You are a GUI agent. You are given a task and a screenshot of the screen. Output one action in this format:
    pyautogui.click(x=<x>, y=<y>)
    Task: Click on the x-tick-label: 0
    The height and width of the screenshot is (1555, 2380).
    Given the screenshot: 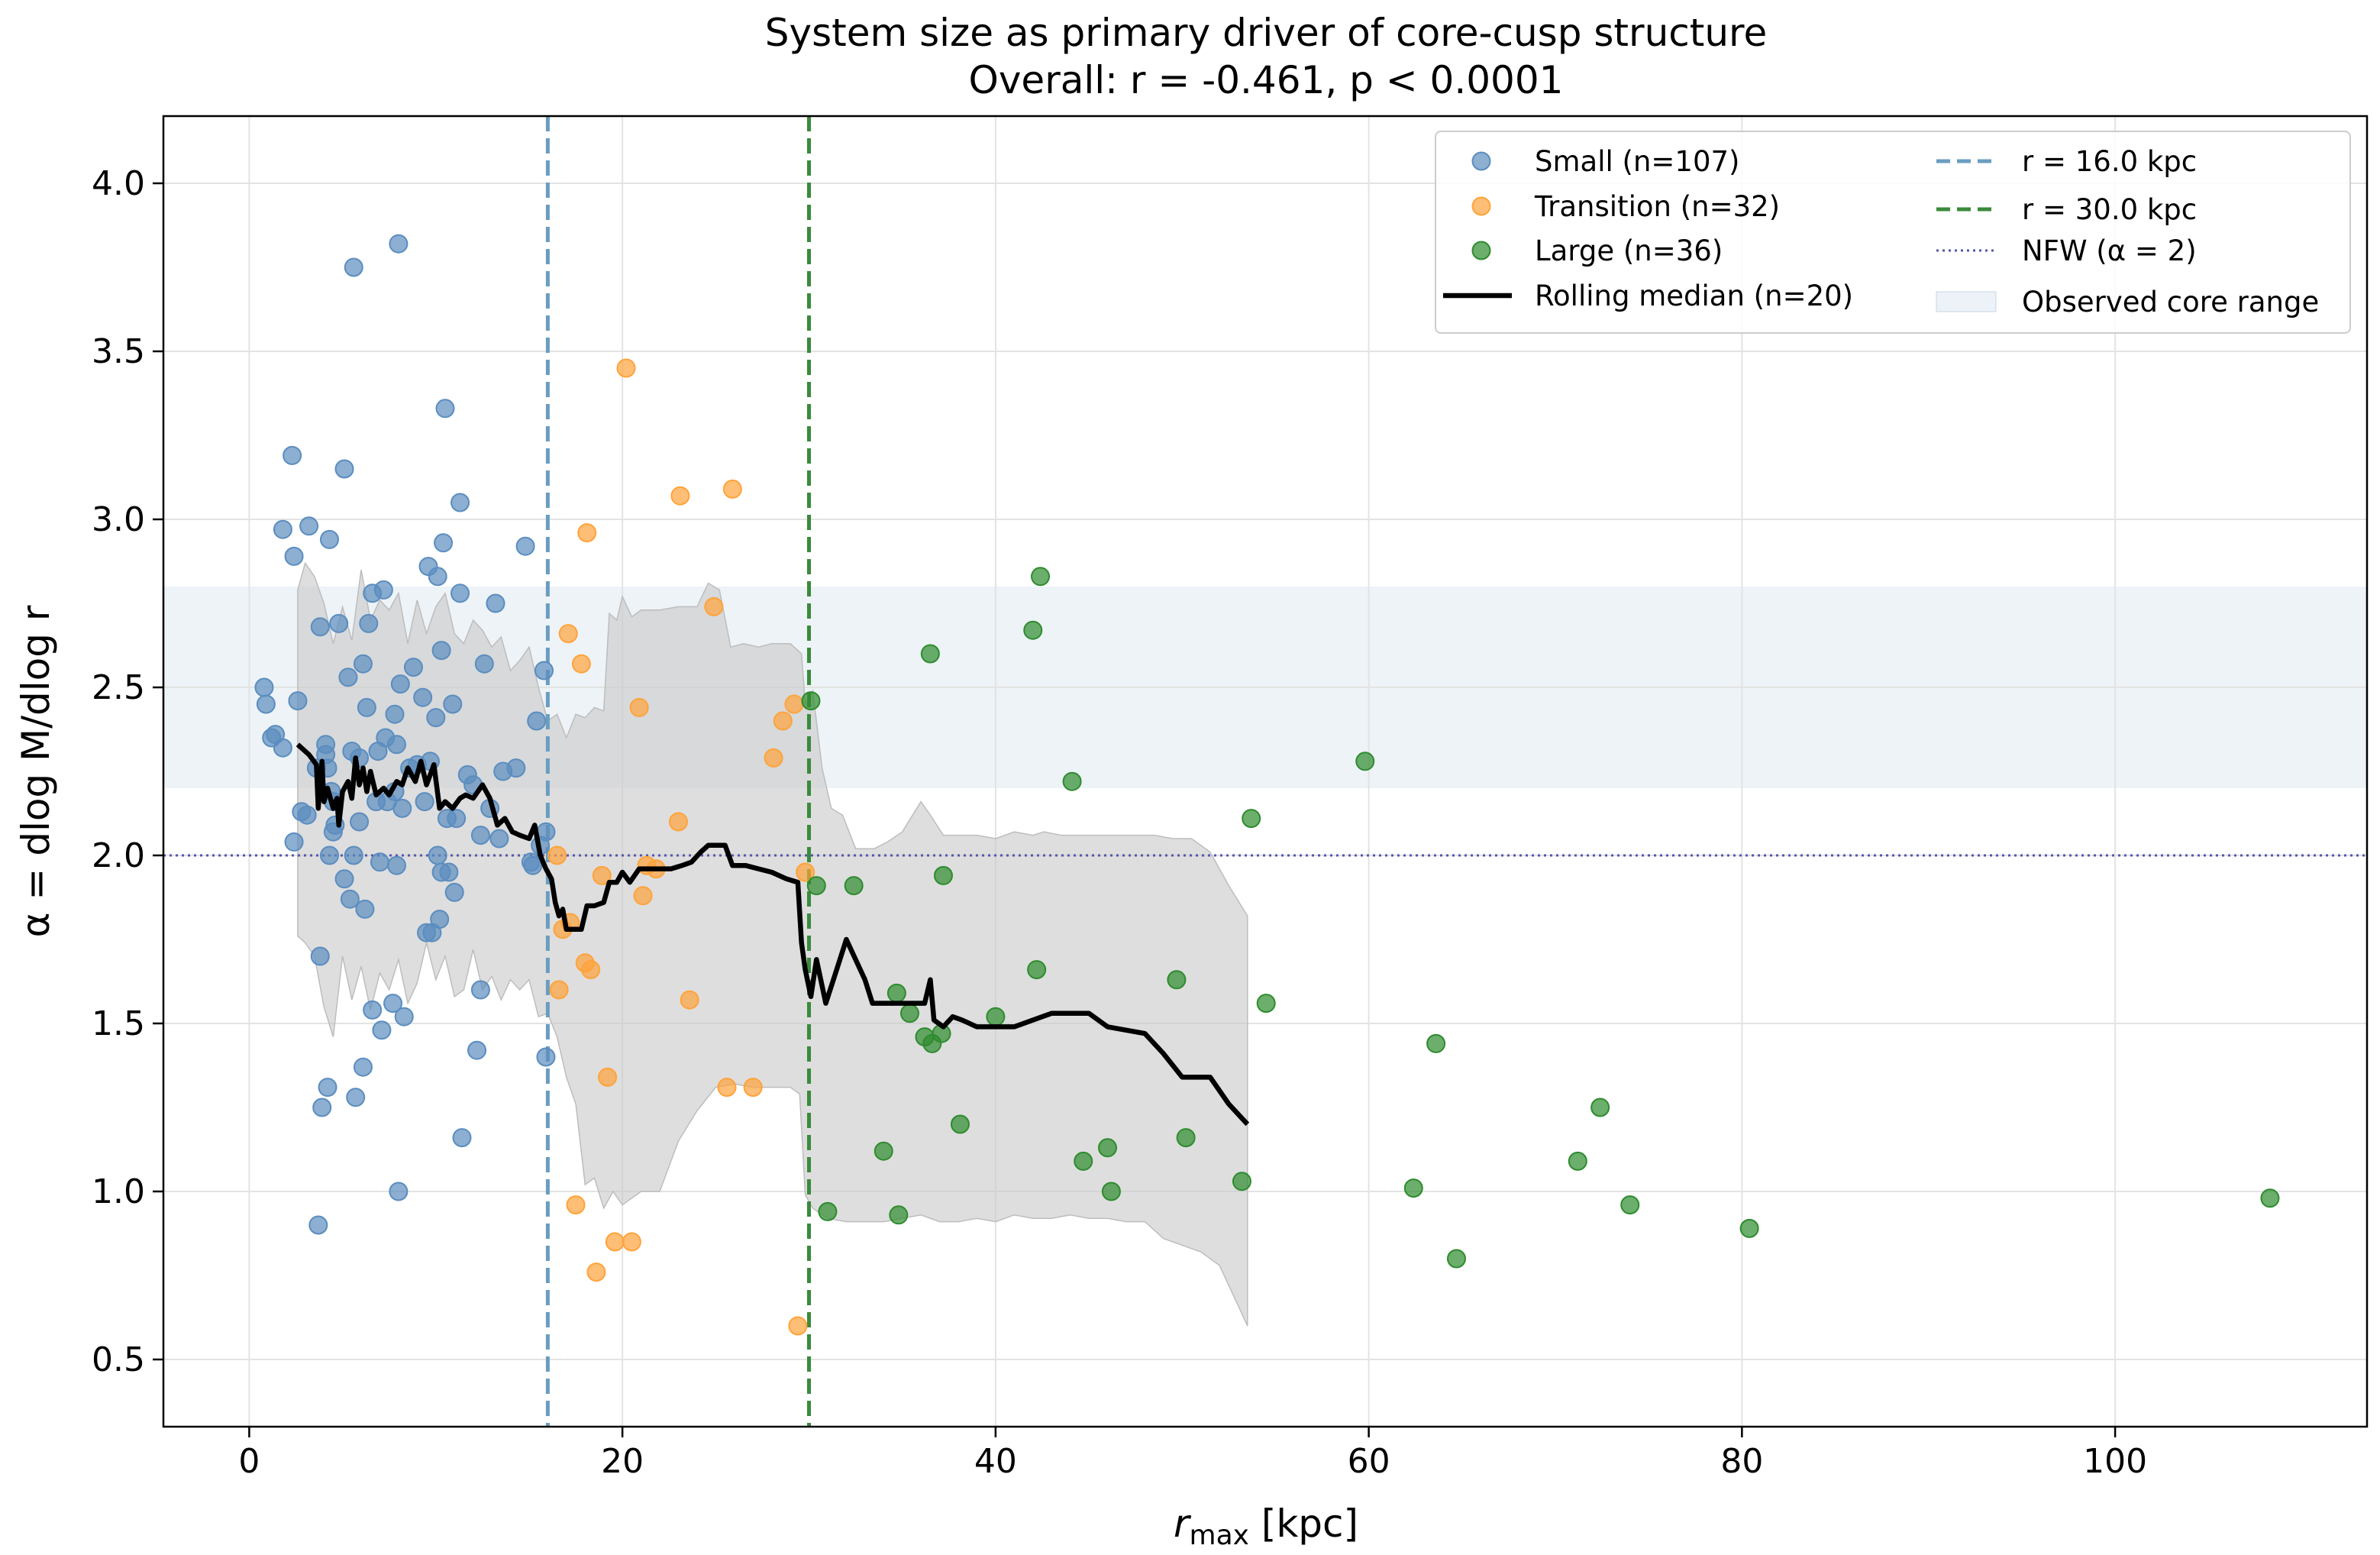 What is the action you would take?
    pyautogui.click(x=249, y=1461)
    